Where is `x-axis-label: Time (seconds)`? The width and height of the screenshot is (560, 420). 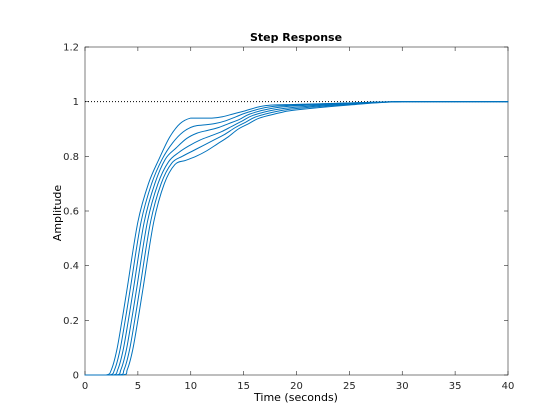
x-axis-label: Time (seconds) is located at coordinates (295, 397).